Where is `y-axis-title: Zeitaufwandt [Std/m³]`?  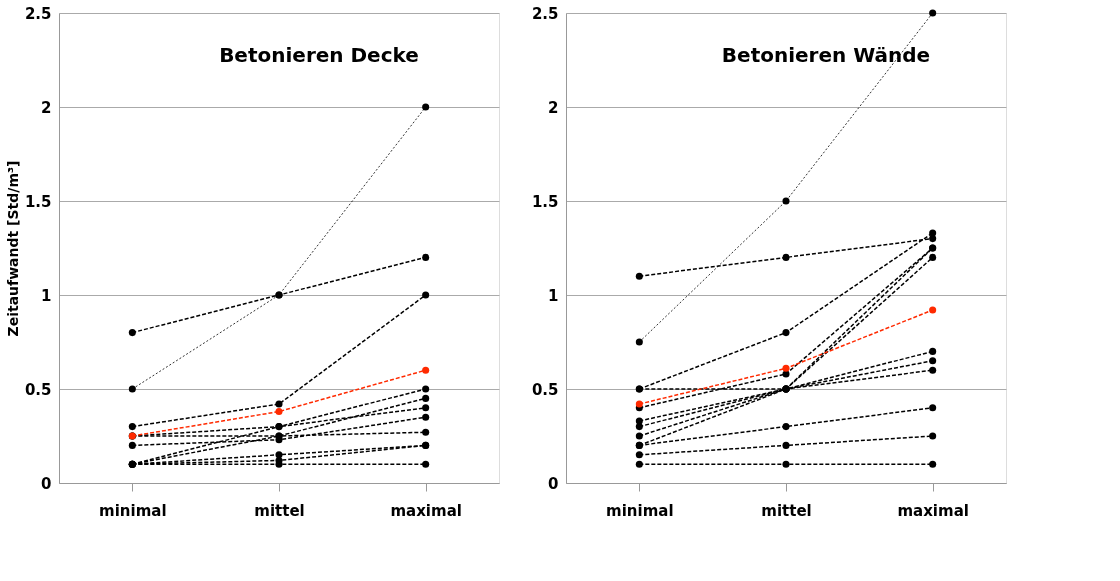
y-axis-title: Zeitaufwandt [Std/m³] is located at coordinates (12, 248).